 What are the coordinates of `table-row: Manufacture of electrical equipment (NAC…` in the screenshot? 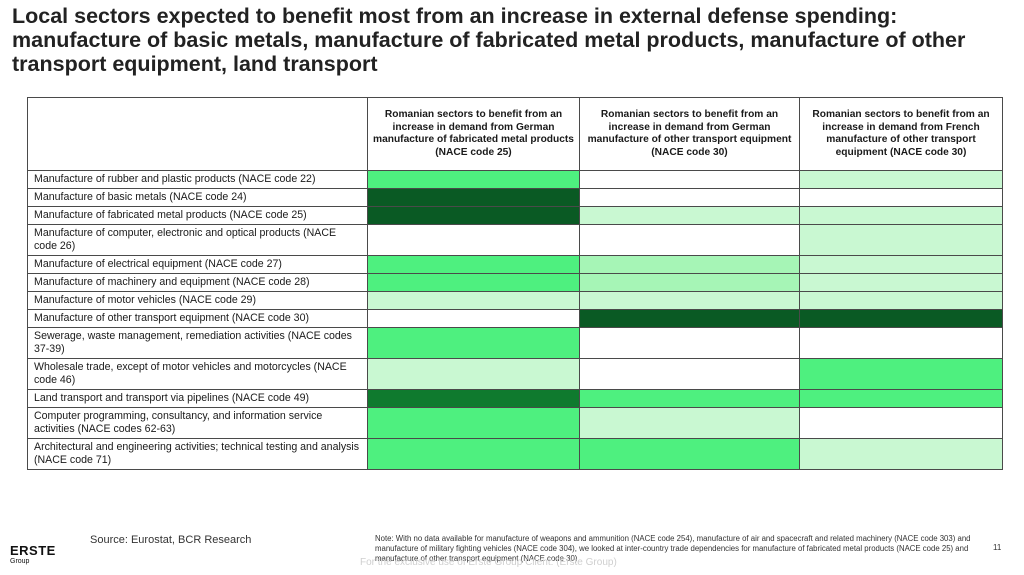 It's located at (515, 264).